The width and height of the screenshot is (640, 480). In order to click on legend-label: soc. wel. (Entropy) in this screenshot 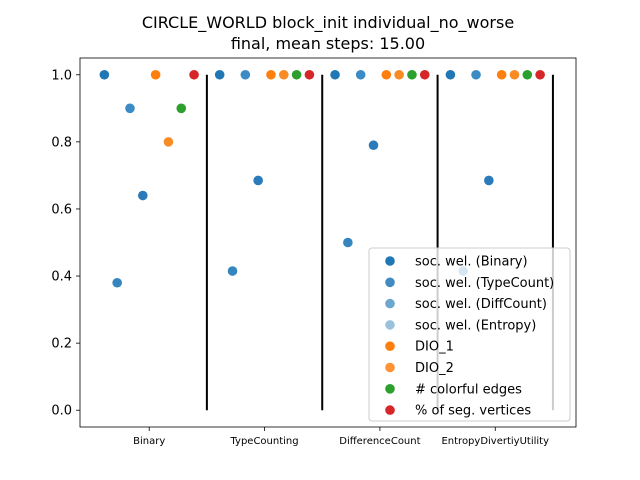, I will do `click(475, 325)`.